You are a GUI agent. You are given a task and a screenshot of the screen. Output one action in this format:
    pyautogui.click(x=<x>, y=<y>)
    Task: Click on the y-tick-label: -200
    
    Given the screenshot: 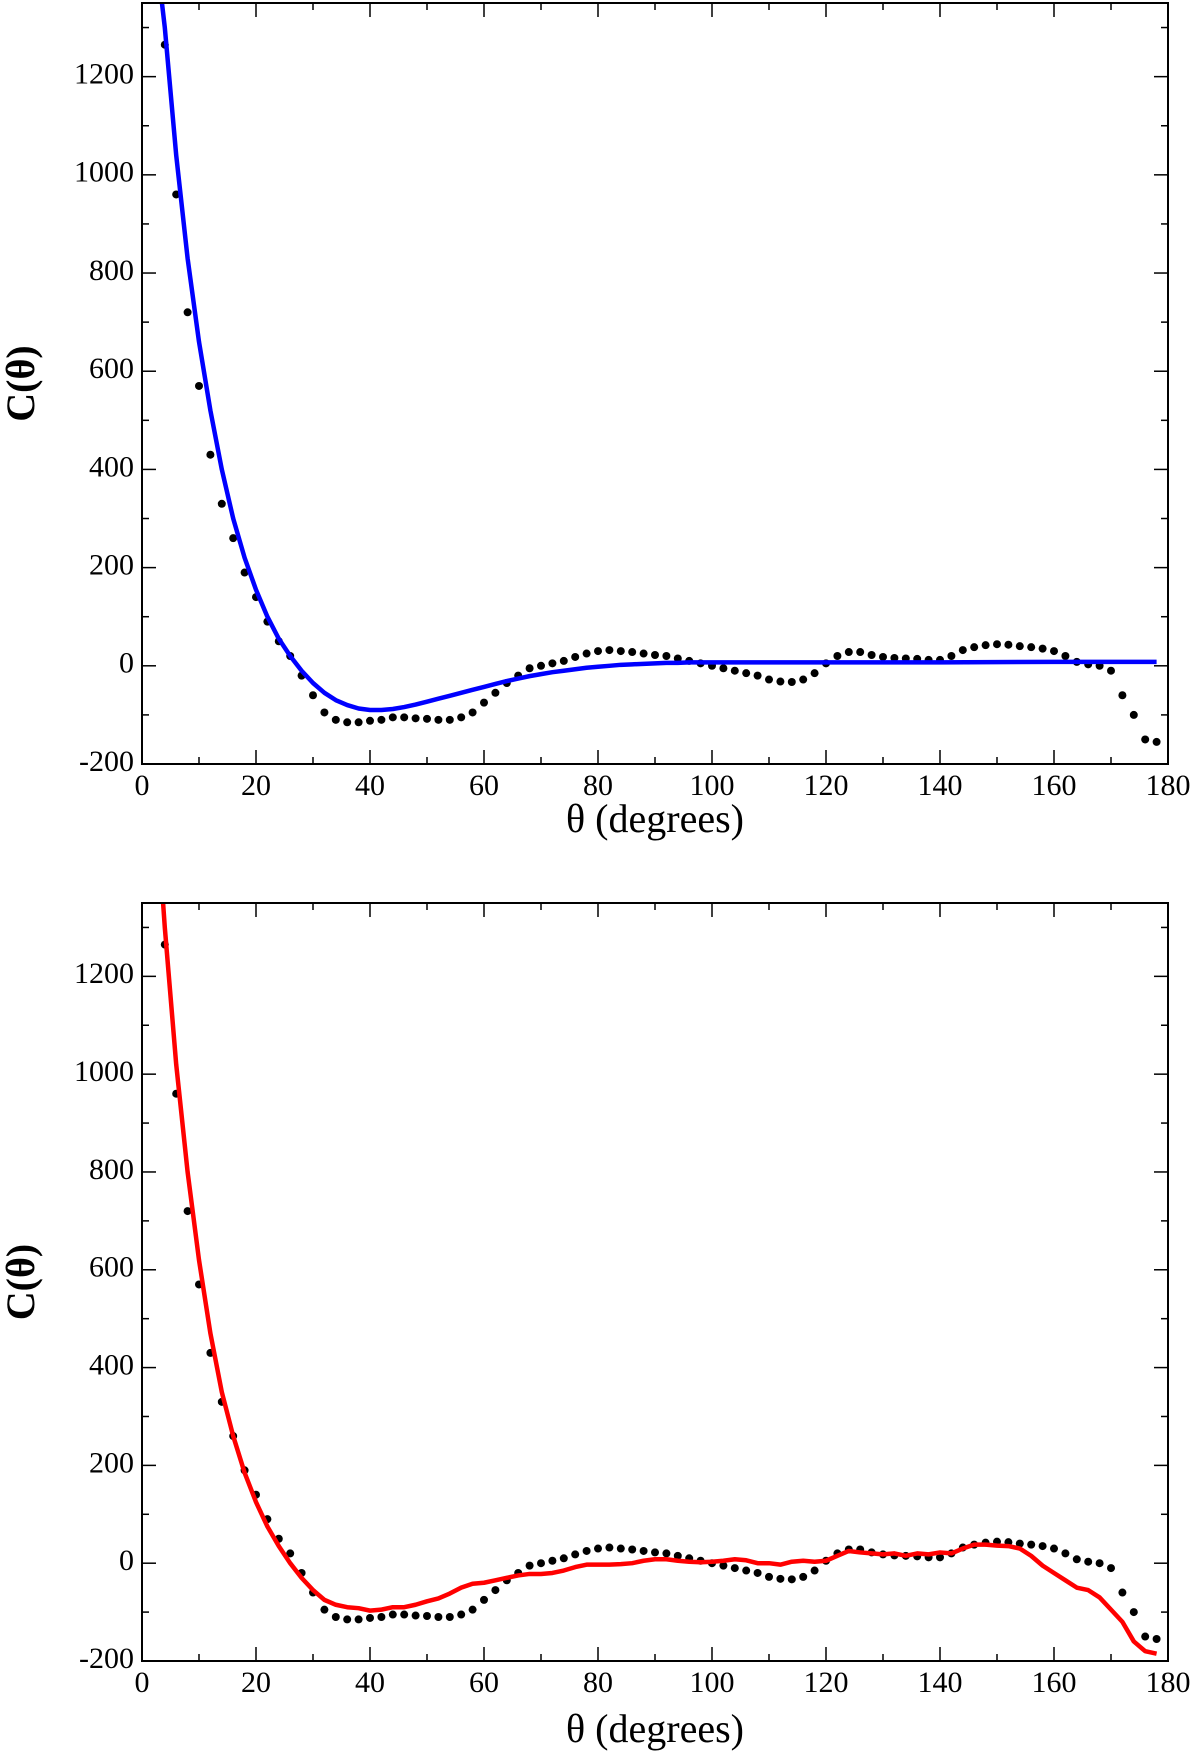 What is the action you would take?
    pyautogui.click(x=106, y=1658)
    